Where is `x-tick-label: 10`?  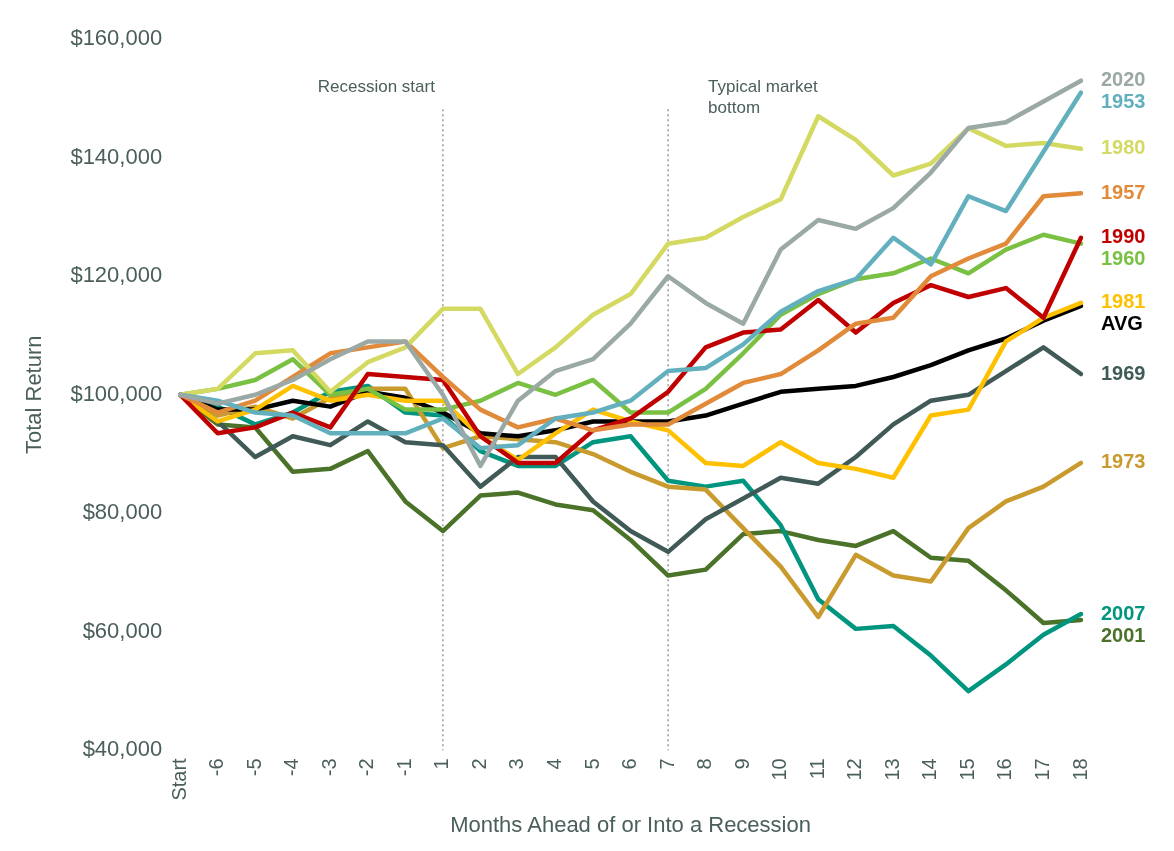 x-tick-label: 10 is located at coordinates (779, 769).